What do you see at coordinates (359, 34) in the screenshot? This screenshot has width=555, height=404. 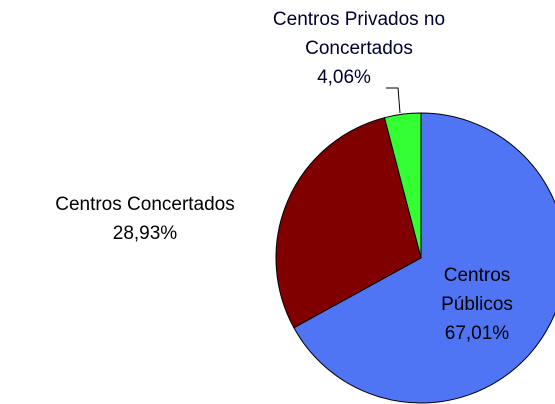 I see `slice-name: Centros Privados no Concertados` at bounding box center [359, 34].